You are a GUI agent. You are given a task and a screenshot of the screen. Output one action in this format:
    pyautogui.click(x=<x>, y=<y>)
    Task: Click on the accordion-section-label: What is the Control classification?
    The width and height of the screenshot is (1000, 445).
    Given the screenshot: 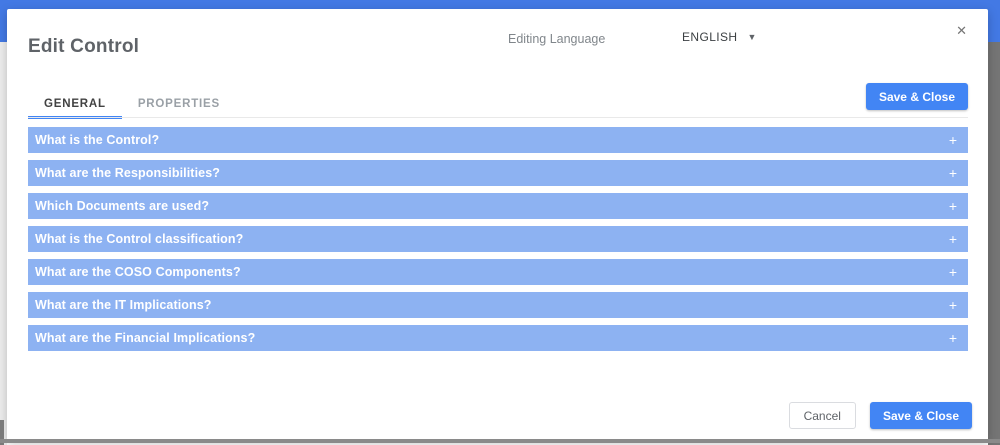 What is the action you would take?
    pyautogui.click(x=139, y=239)
    